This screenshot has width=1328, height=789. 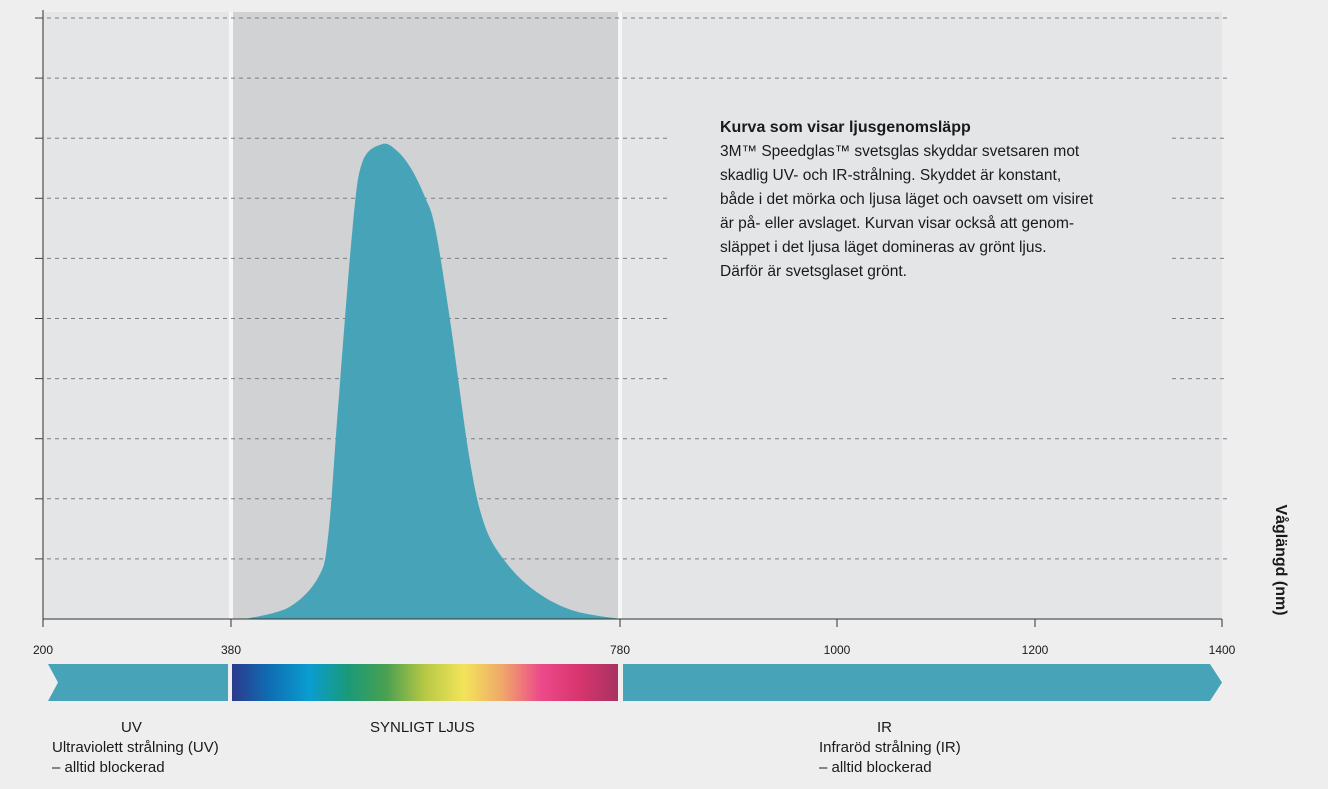 I want to click on y-axis-label-box: Våglängd (nm), so click(x=1280, y=560).